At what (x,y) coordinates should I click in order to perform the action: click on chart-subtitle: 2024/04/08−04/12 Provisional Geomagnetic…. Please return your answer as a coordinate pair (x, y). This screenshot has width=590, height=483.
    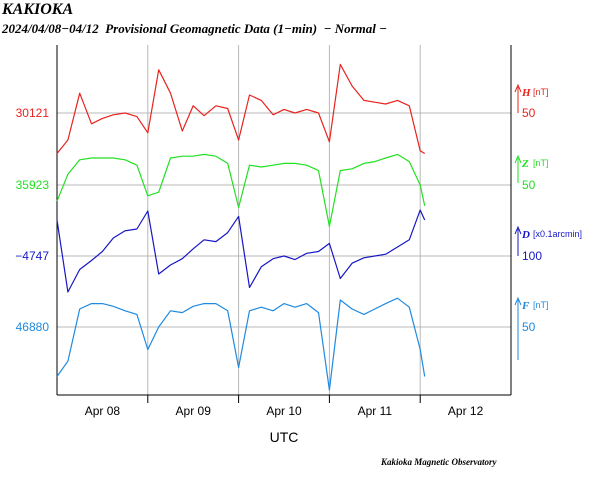
    Looking at the image, I should click on (195, 28).